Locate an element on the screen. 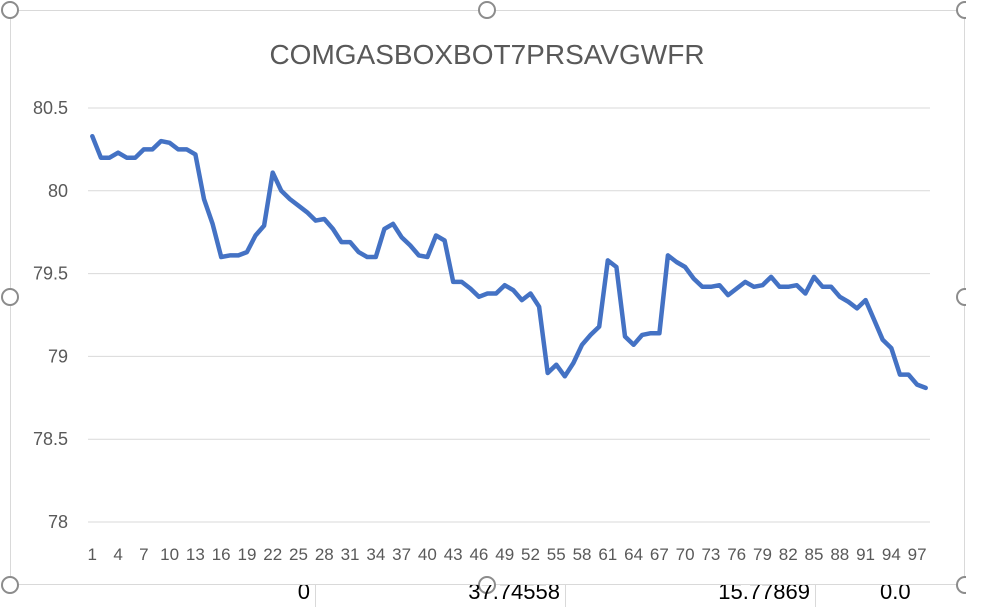 This screenshot has height=607, width=981. x-tick-label: 91 is located at coordinates (865, 554).